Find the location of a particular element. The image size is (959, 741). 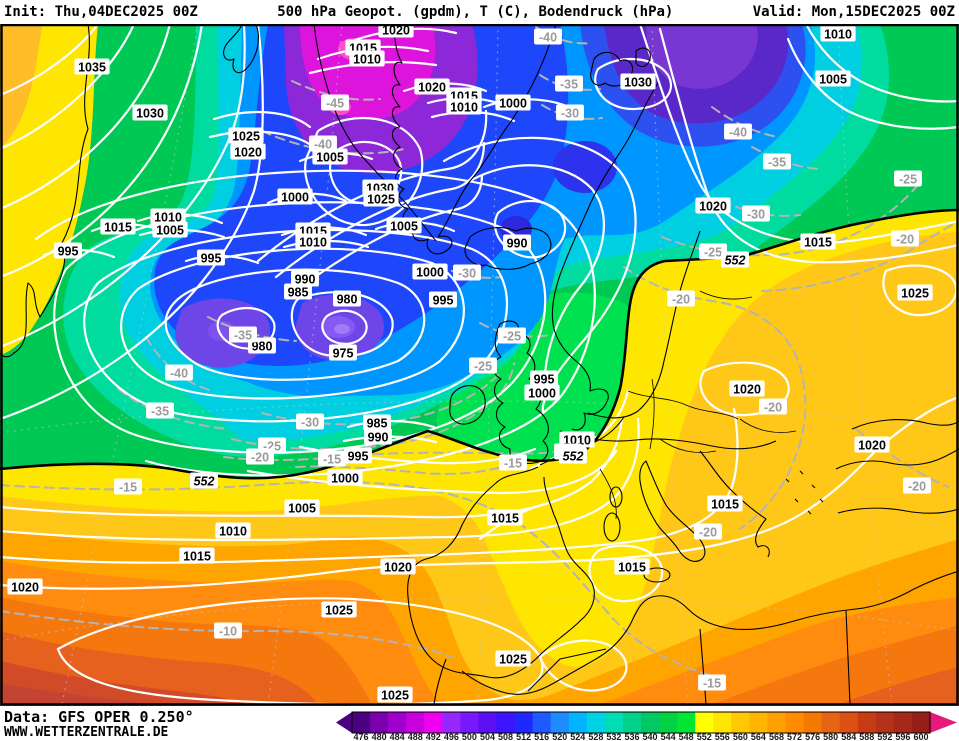

svg-text: 1035 is located at coordinates (92, 68).